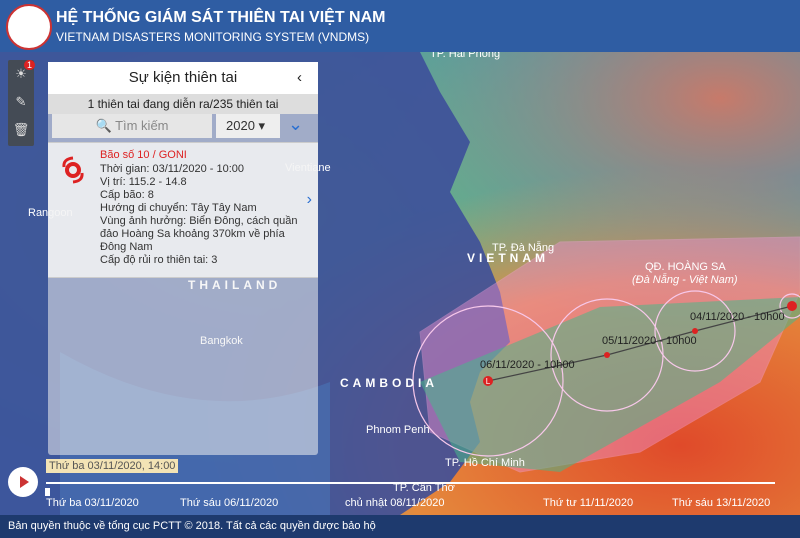 This screenshot has width=800, height=538. I want to click on storm-marker: L, so click(488, 381).